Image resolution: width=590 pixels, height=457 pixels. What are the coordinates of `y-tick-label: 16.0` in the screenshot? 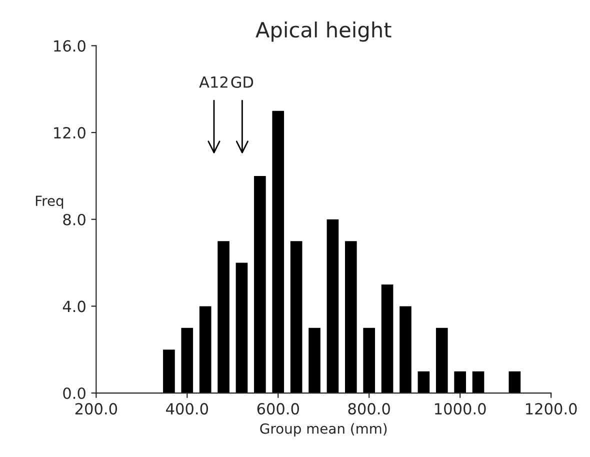 It's located at (70, 46).